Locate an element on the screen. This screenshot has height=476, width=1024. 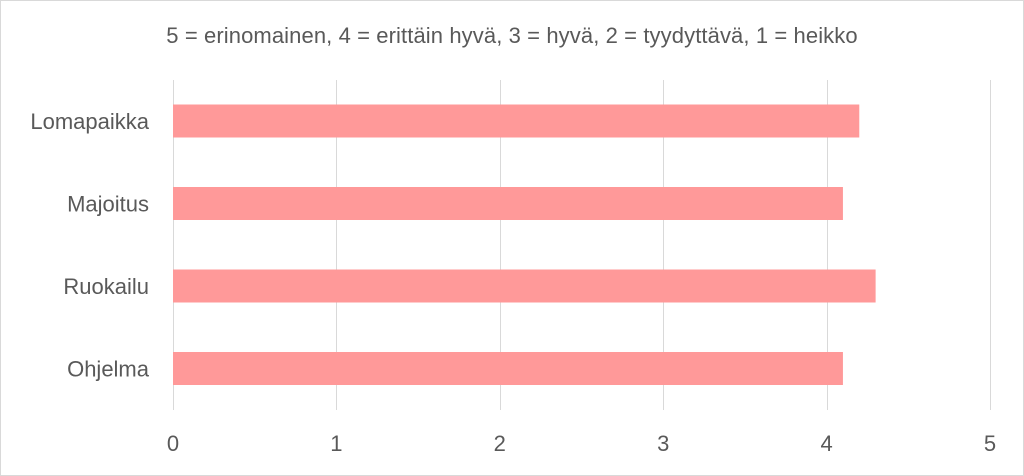
category-label: Lomapaikka is located at coordinates (89, 121).